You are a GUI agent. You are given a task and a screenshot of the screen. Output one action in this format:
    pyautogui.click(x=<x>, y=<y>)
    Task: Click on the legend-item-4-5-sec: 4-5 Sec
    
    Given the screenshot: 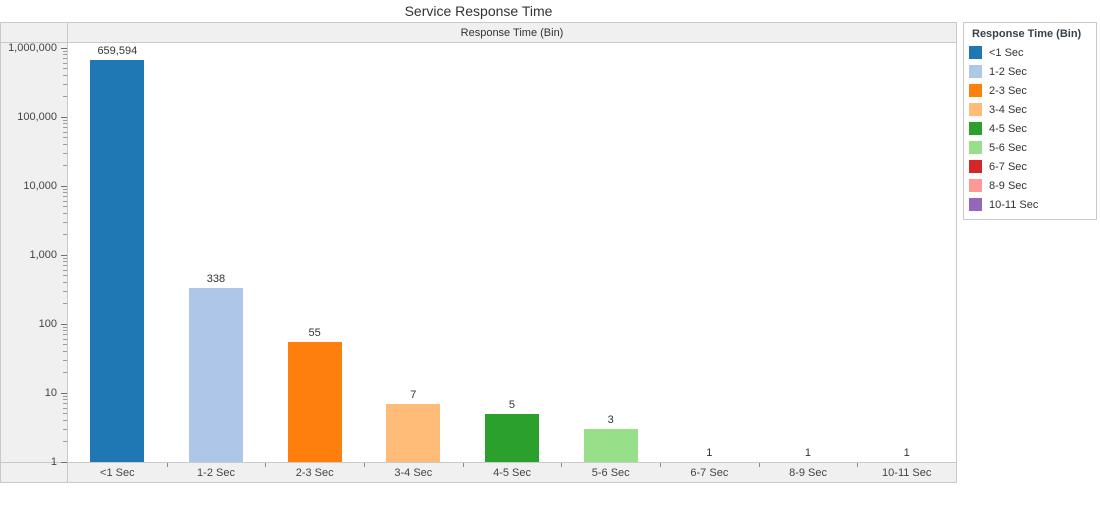 What is the action you would take?
    pyautogui.click(x=1030, y=128)
    